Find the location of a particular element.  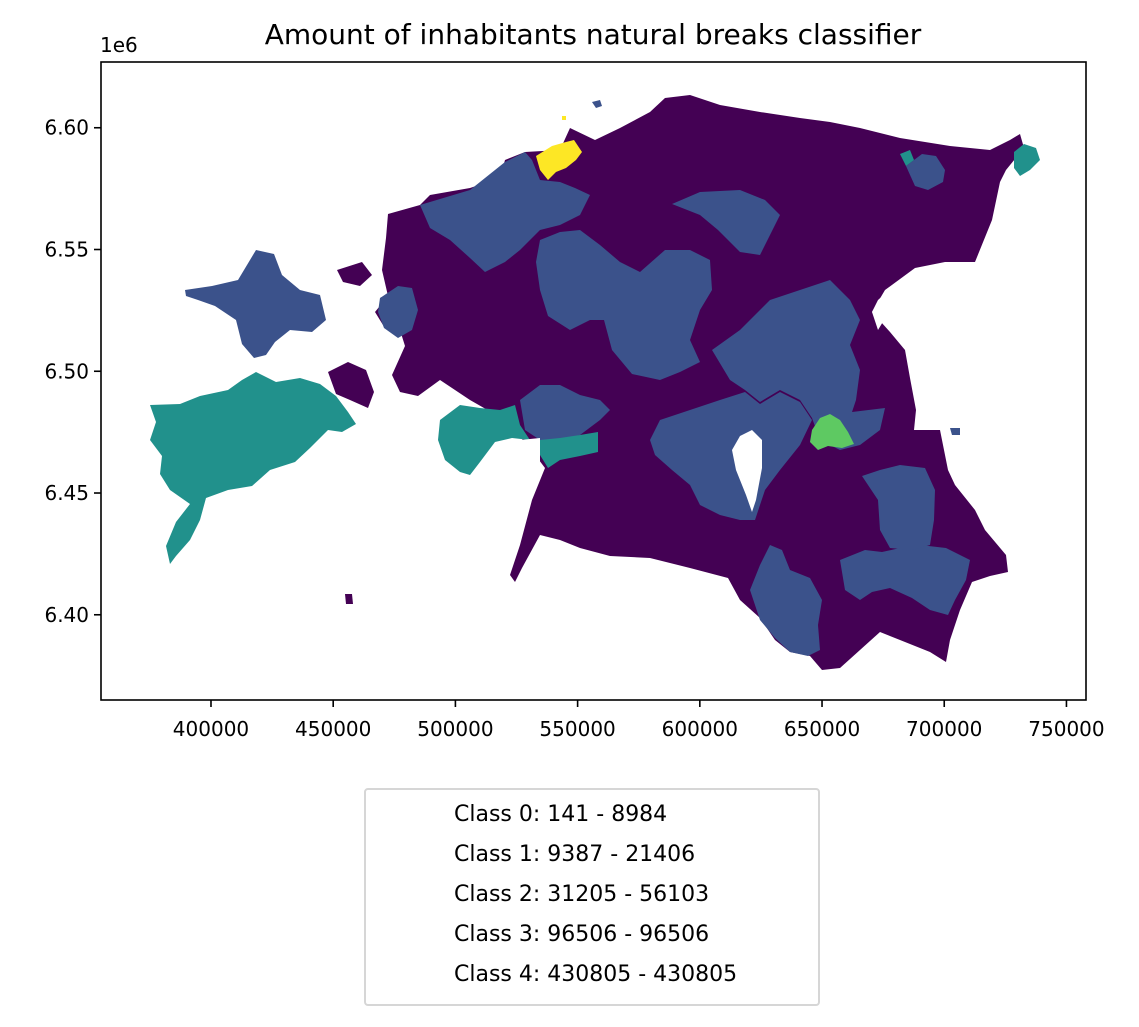

region-class-1-north-east is located at coordinates (726, 222).